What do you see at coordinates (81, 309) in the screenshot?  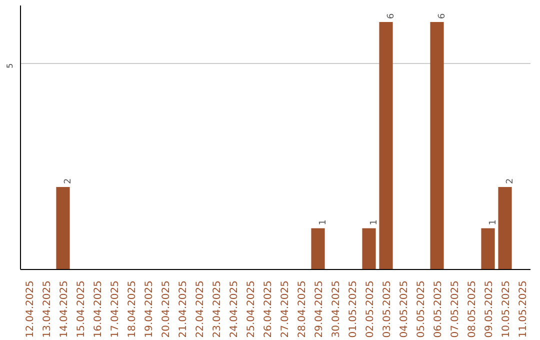 I see `x-tick-label: 15.04.2025` at bounding box center [81, 309].